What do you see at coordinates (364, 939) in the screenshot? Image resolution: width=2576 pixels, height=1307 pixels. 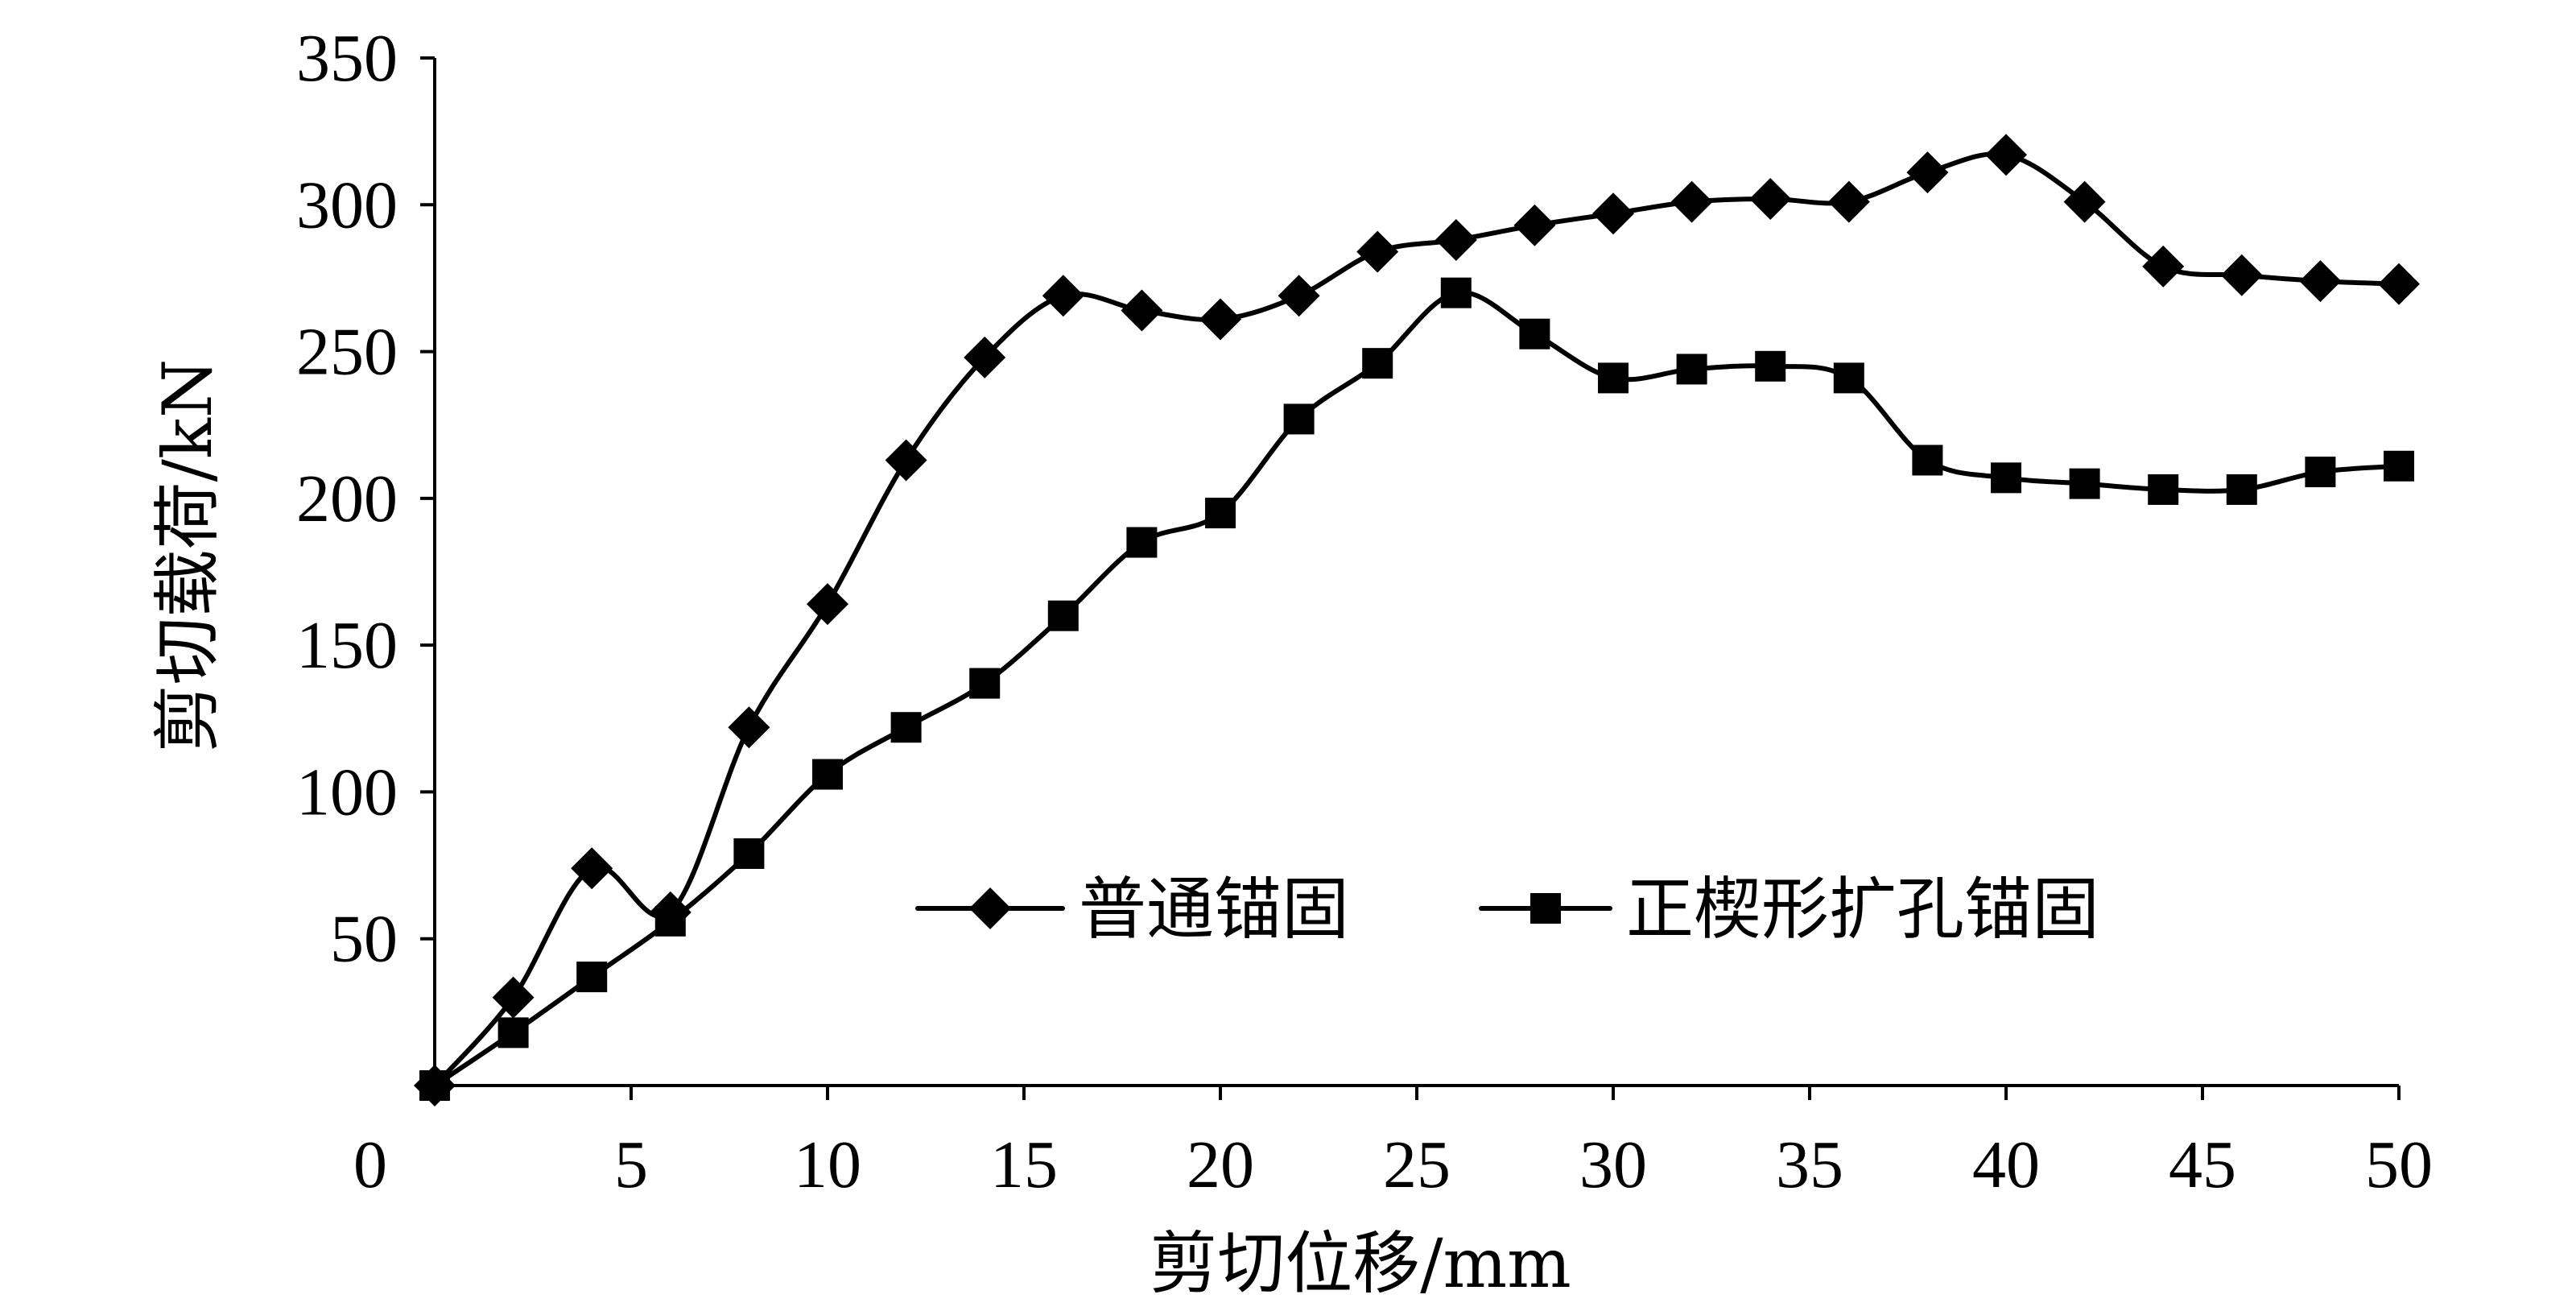 I see `y-tick-label: 50` at bounding box center [364, 939].